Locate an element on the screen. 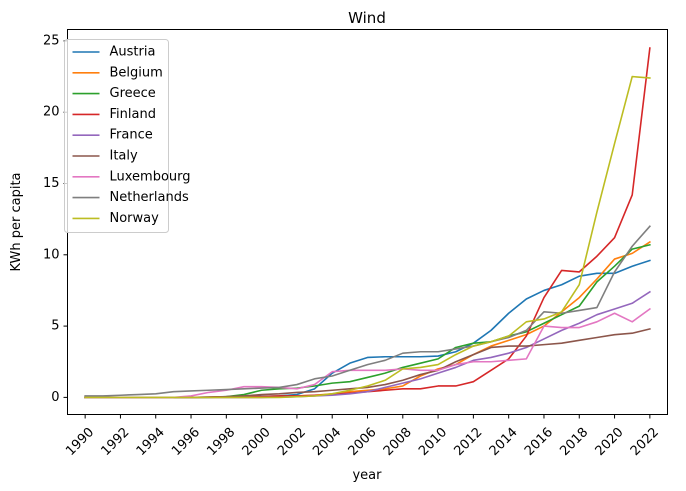 This screenshot has width=686, height=491. legend-label-finland: Finland is located at coordinates (133, 114).